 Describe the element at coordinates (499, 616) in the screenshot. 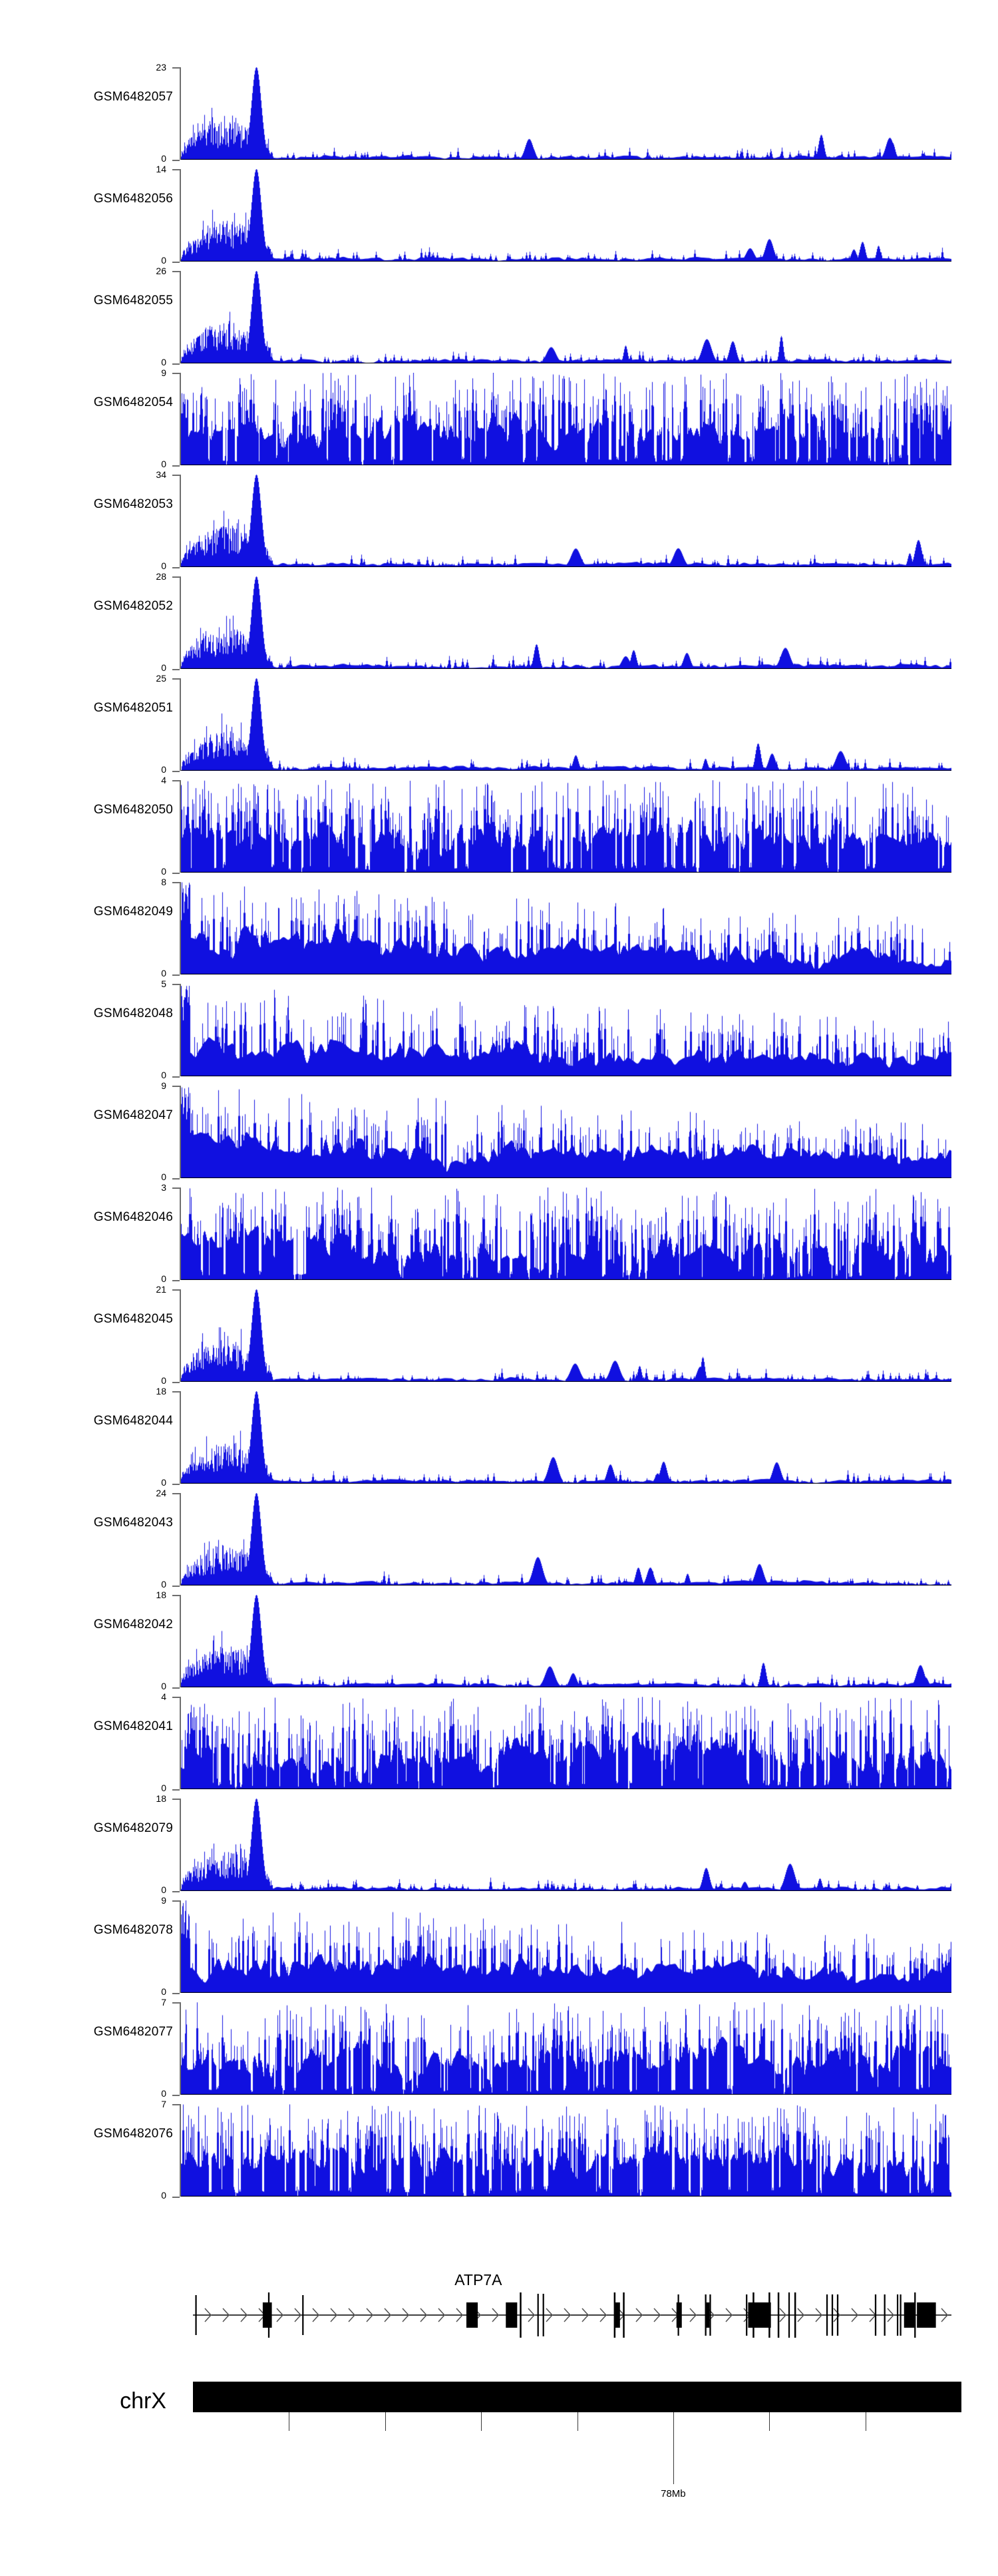

I see `coverage-track: GSM6482052 28 0` at that location.